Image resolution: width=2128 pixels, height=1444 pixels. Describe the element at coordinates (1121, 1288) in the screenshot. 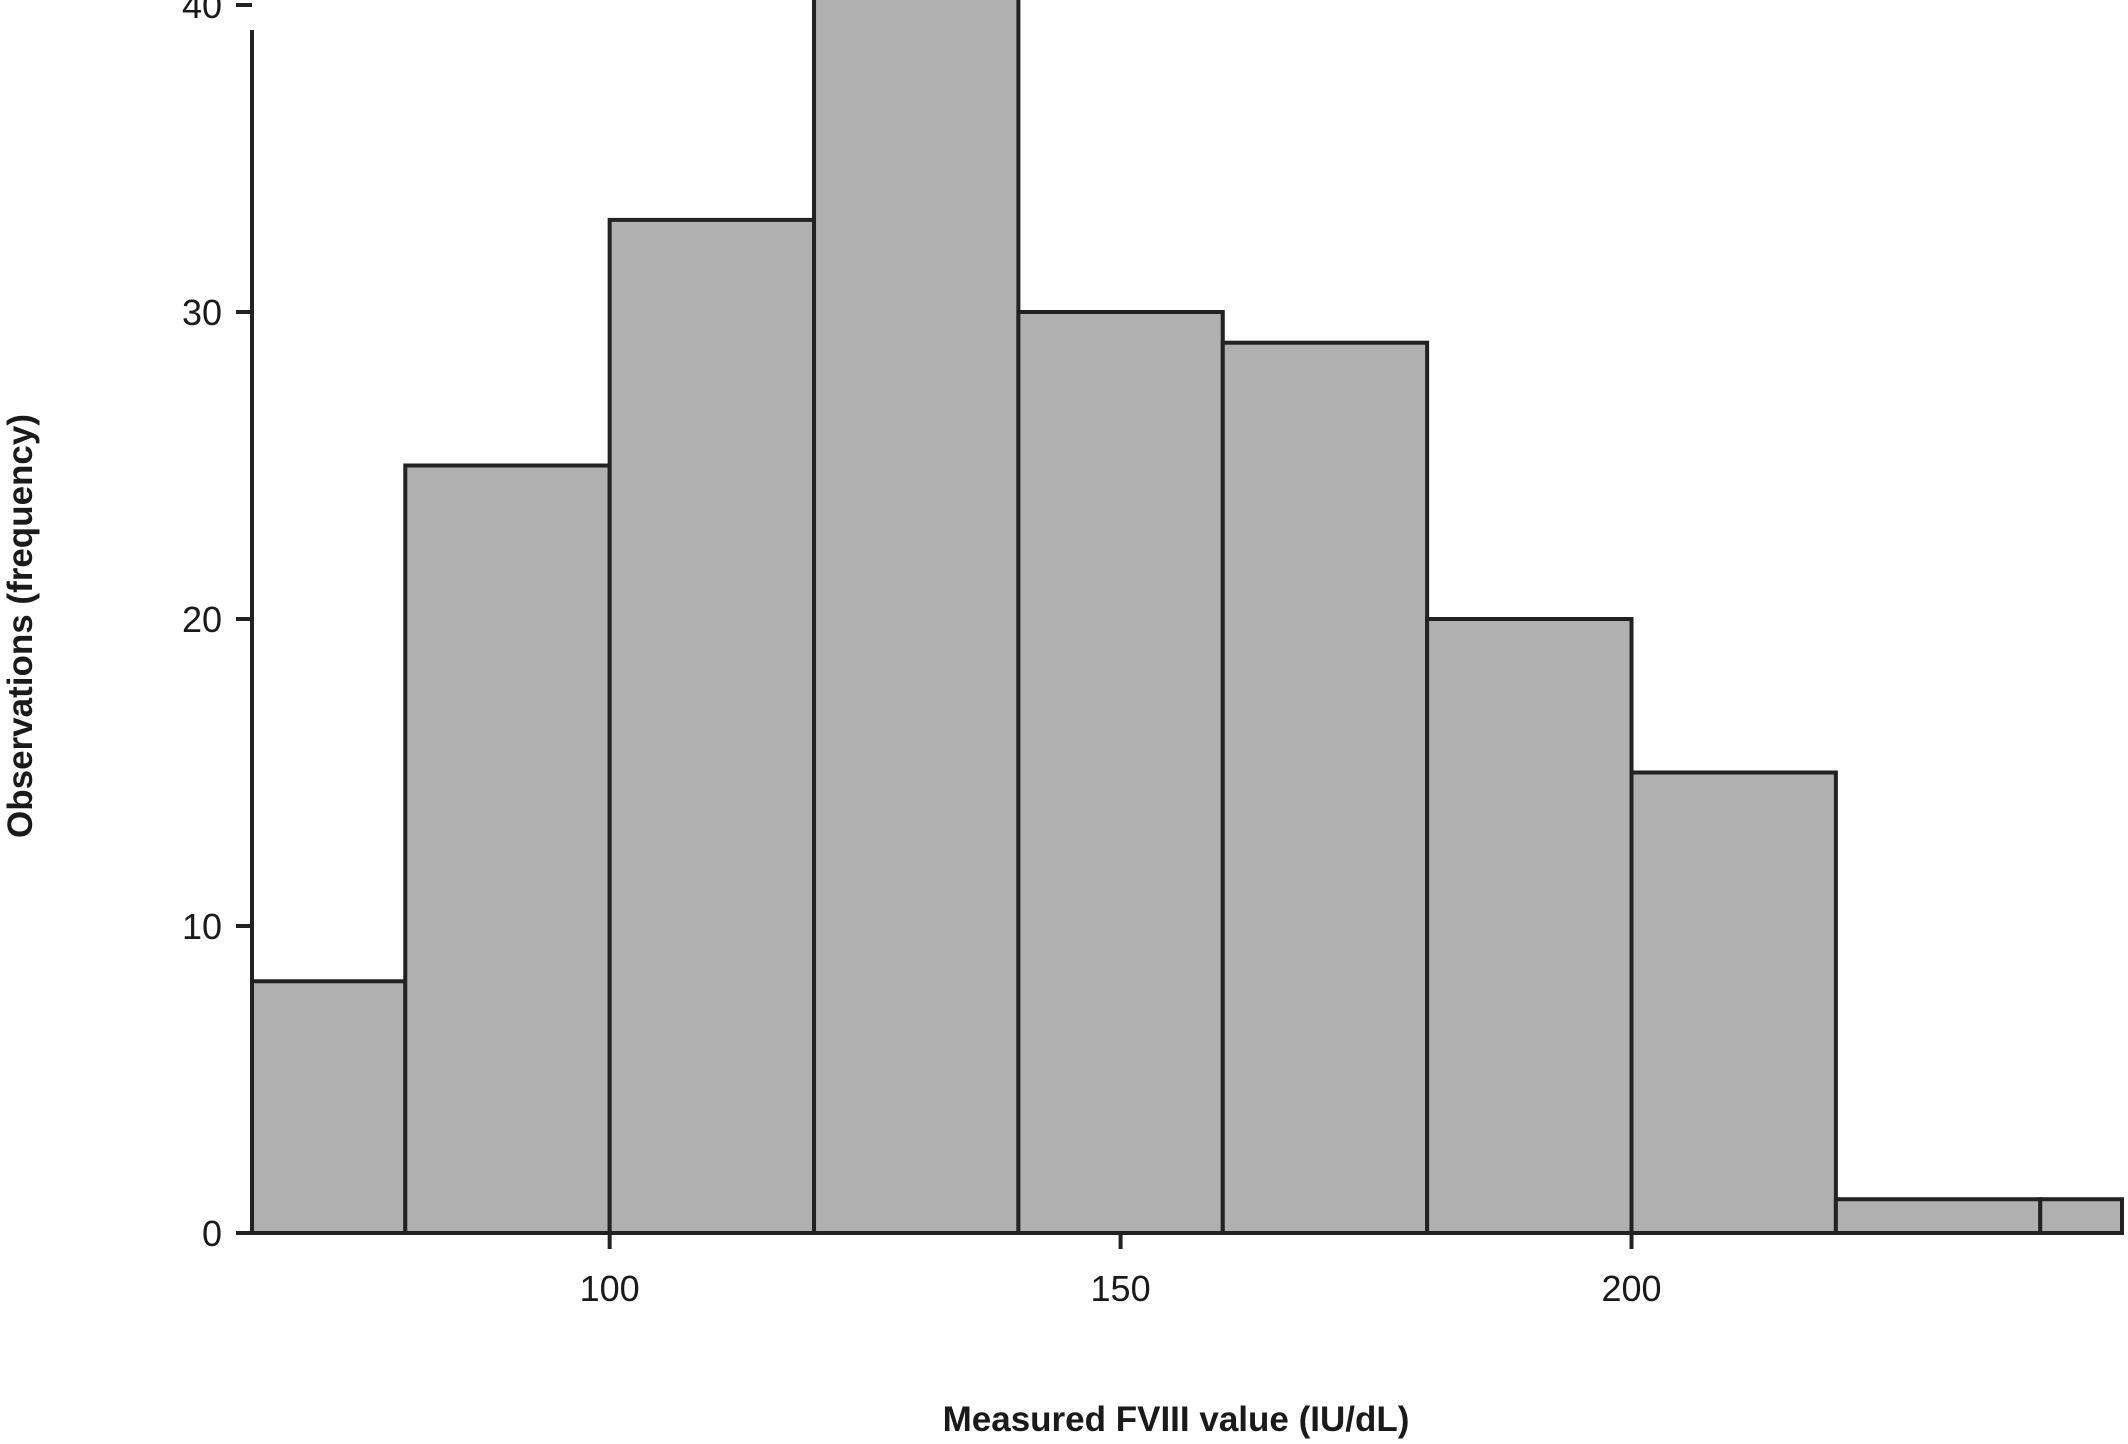

I see `x-tick-label-150: 150` at that location.